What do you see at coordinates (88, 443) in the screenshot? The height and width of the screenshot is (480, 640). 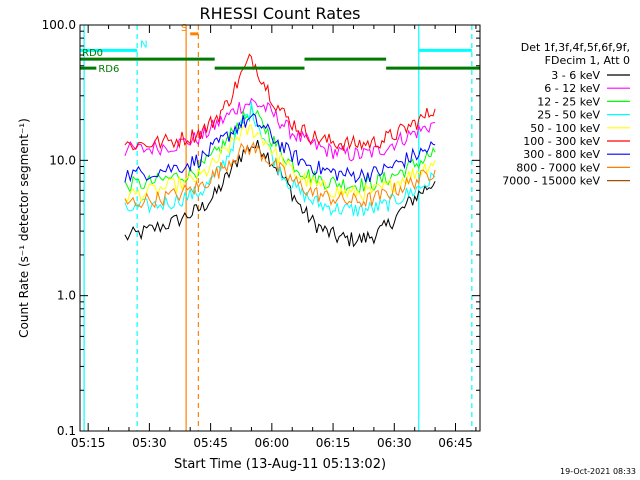 I see `x-tick-label-0: 05:15` at bounding box center [88, 443].